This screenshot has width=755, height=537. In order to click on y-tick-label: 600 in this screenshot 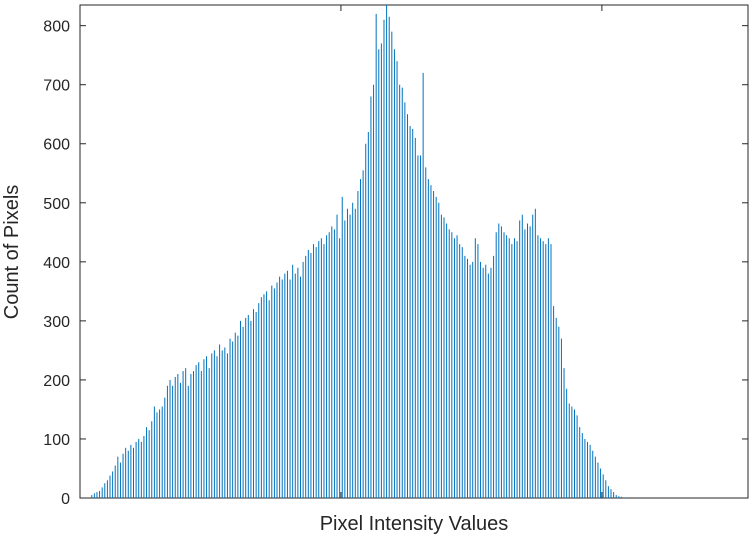, I will do `click(56, 145)`.